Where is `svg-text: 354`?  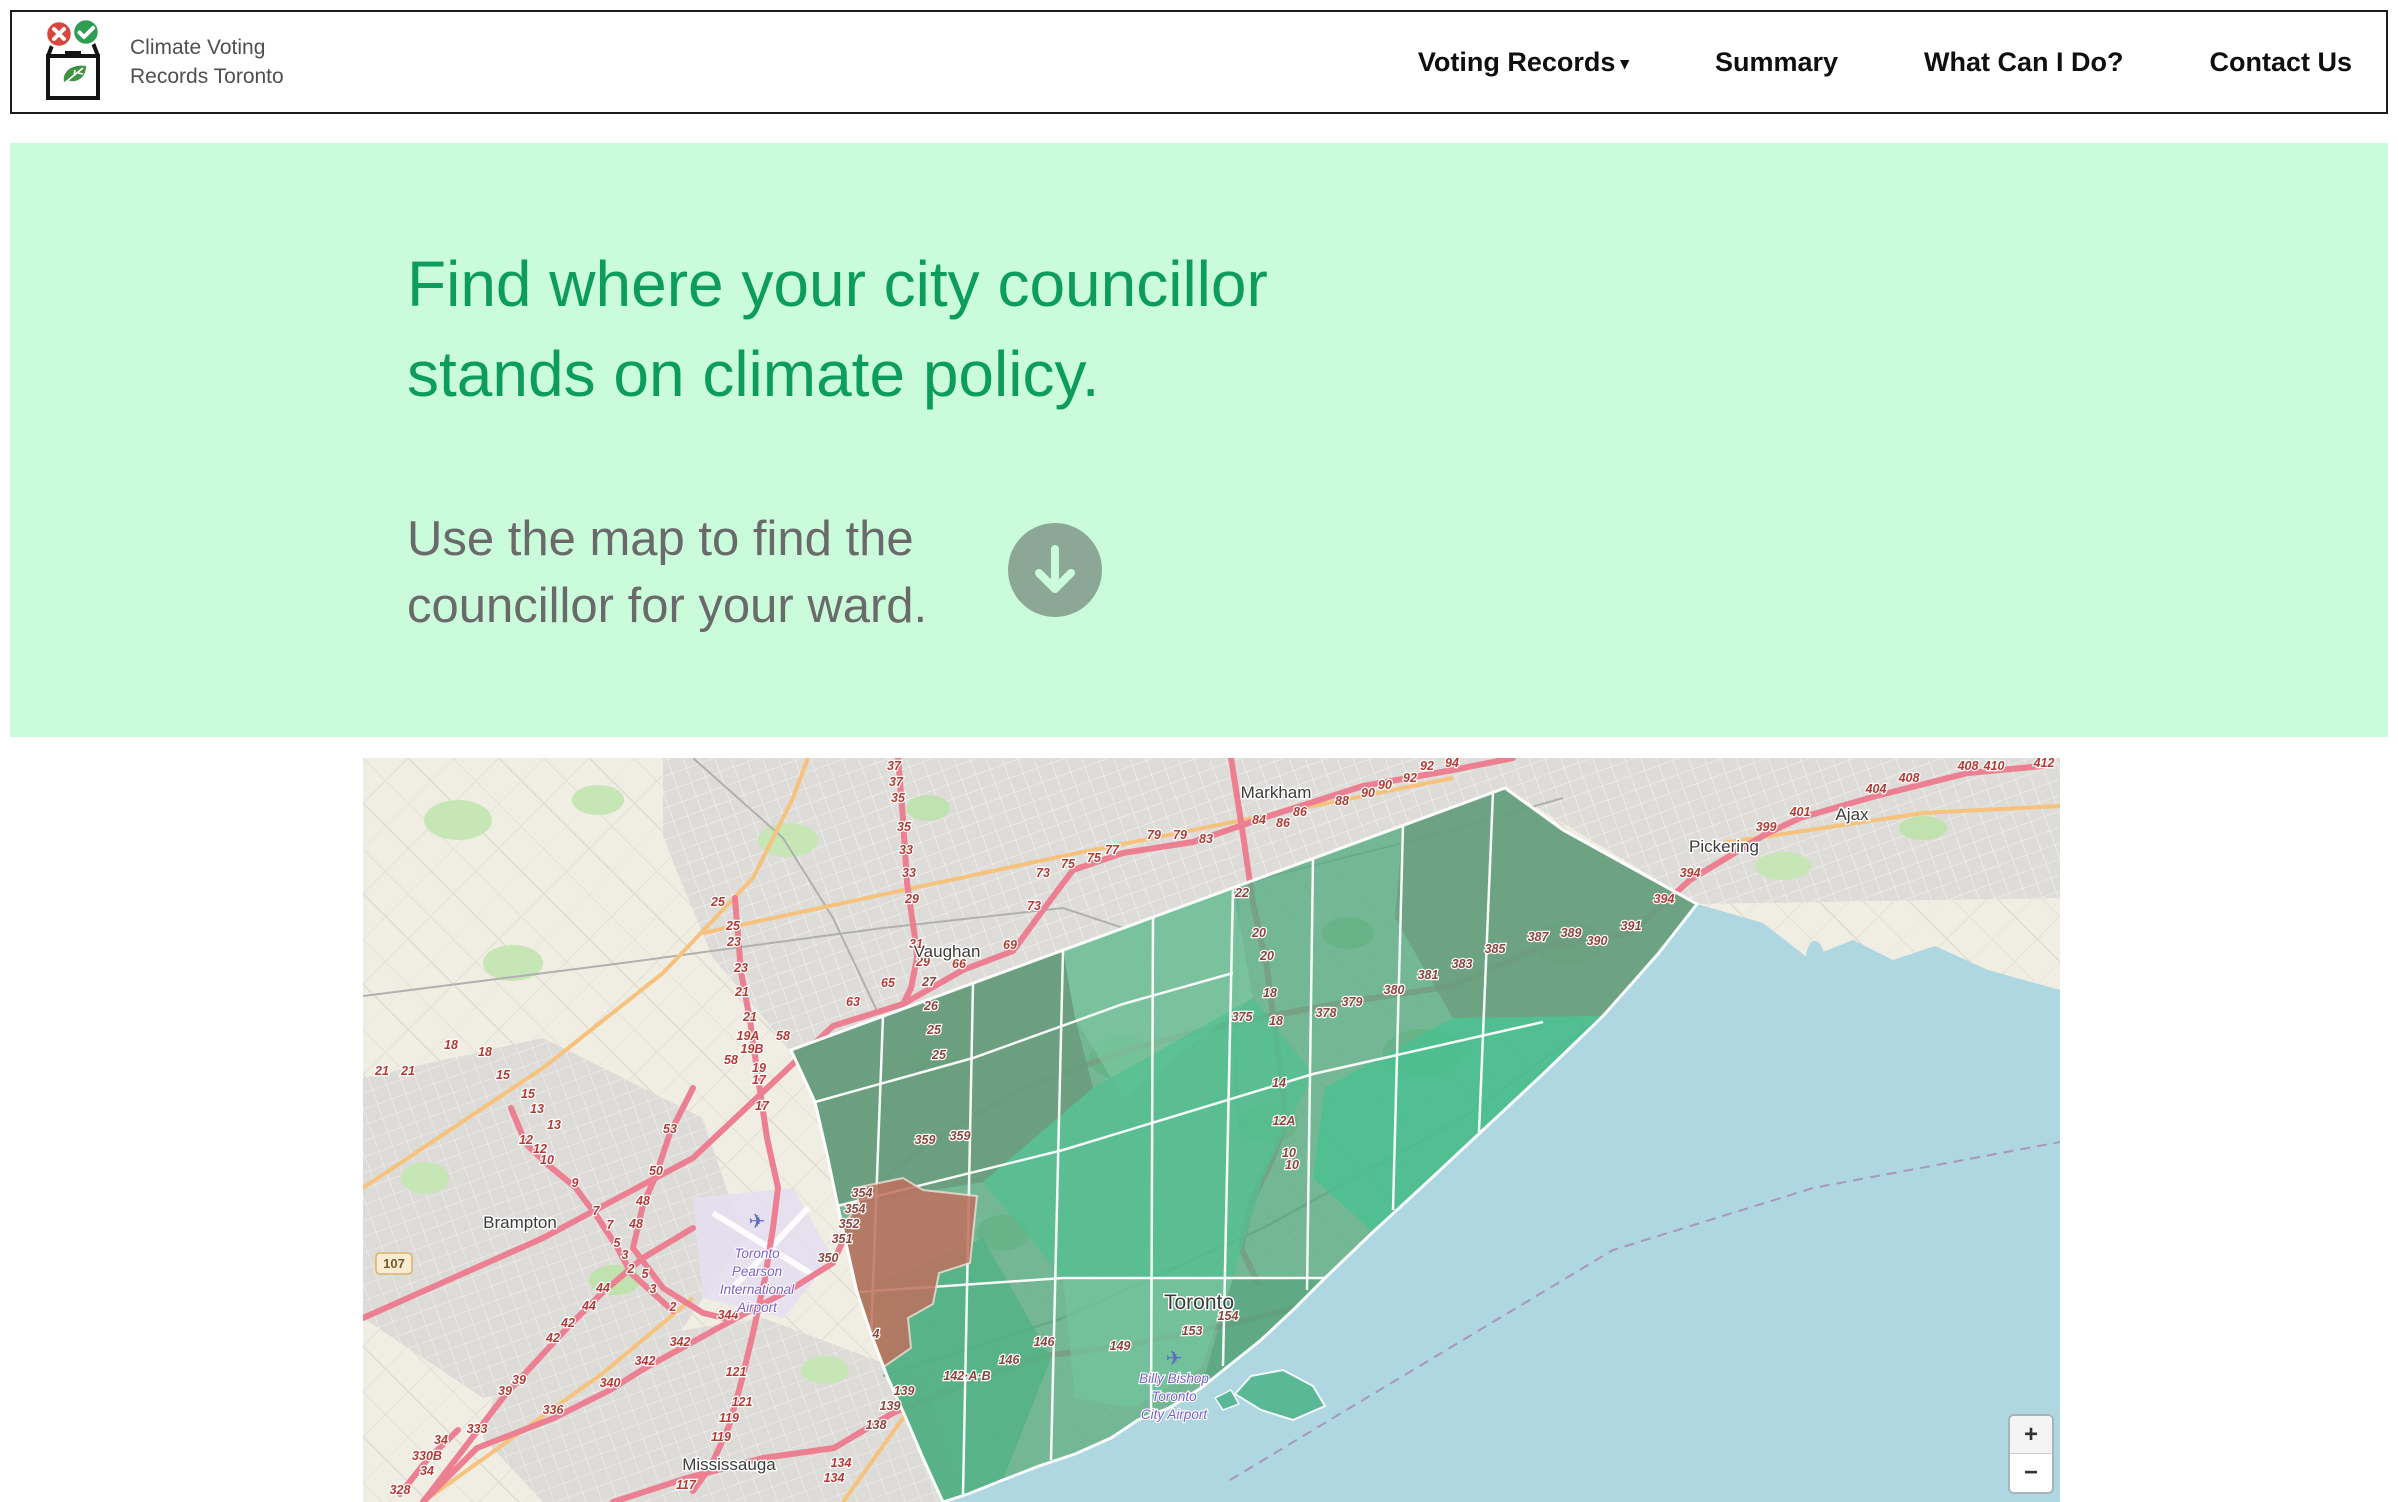 svg-text: 354 is located at coordinates (862, 1193).